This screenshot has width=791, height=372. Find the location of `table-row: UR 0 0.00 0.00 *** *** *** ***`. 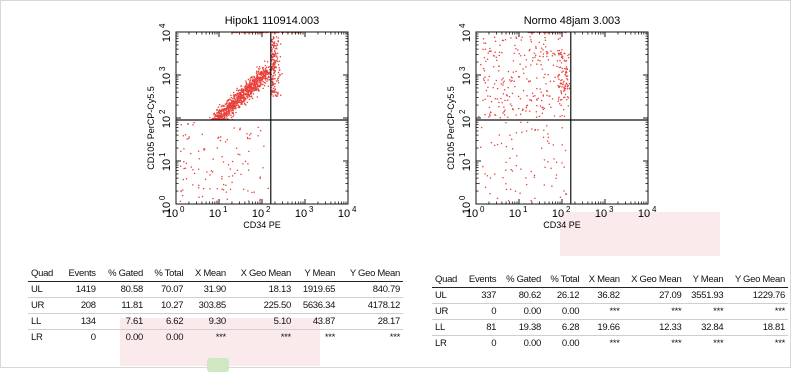

table-row: UR 0 0.00 0.00 *** *** *** *** is located at coordinates (610, 311).